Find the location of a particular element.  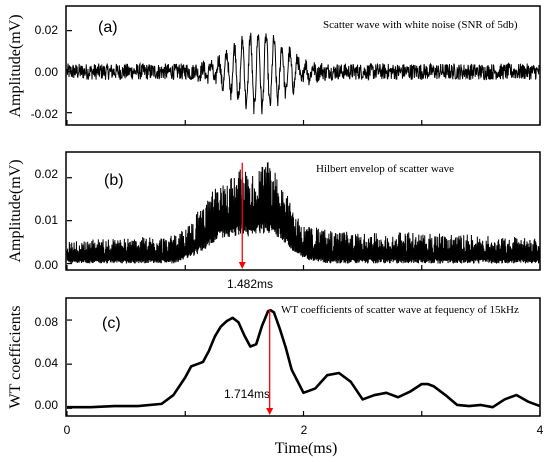

marker-arrows is located at coordinates (256, 288).